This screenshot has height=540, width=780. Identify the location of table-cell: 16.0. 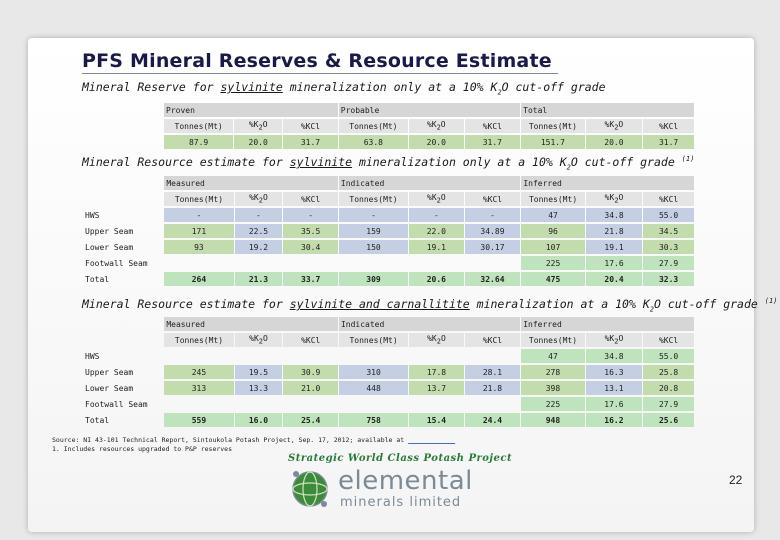
(258, 420).